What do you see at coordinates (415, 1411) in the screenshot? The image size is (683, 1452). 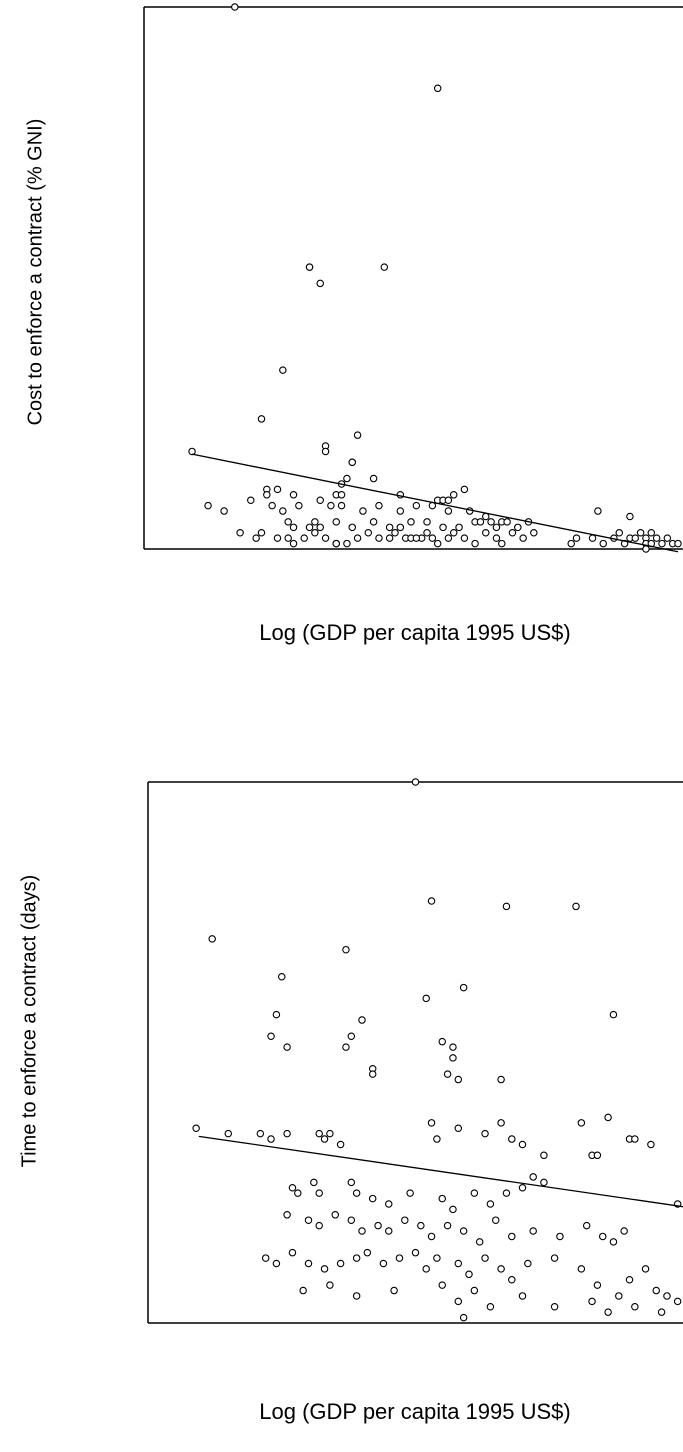 I see `time-x-axis-label: Log (GDP per capita 1995 US$)` at bounding box center [415, 1411].